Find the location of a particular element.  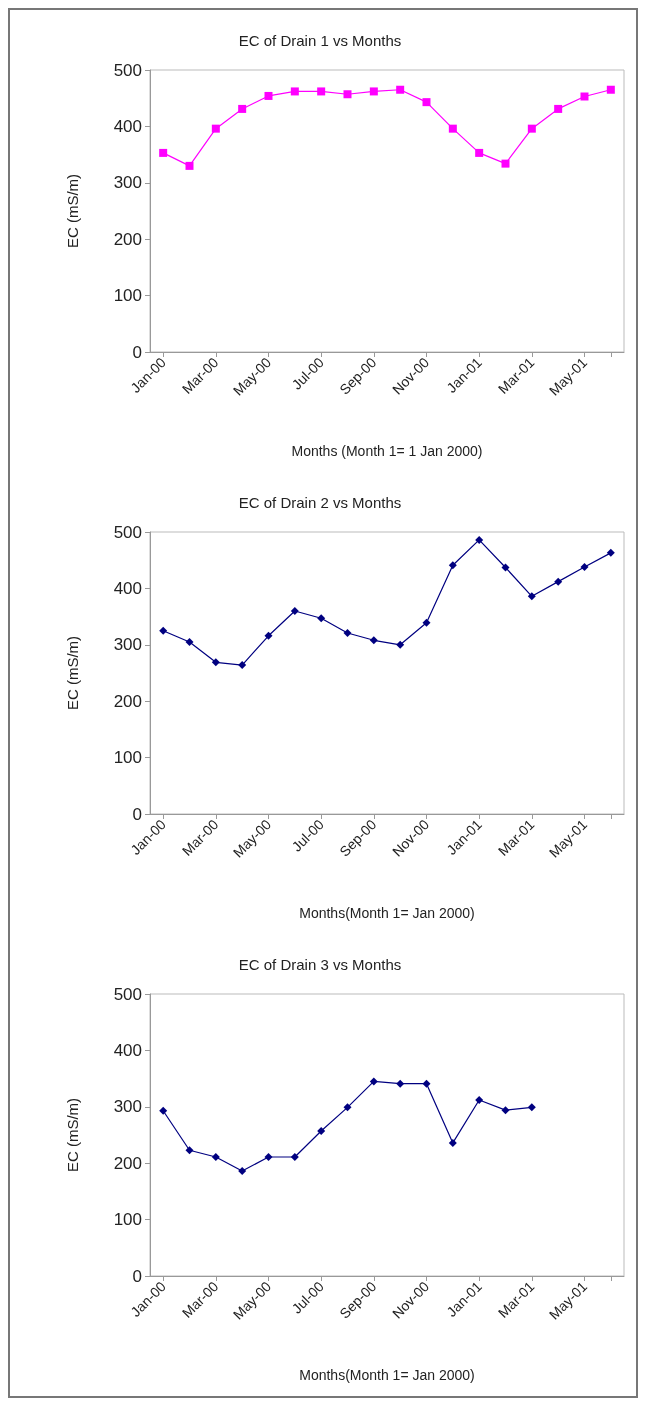

chart-title: EC of Drain 3 vs Months is located at coordinates (320, 964).